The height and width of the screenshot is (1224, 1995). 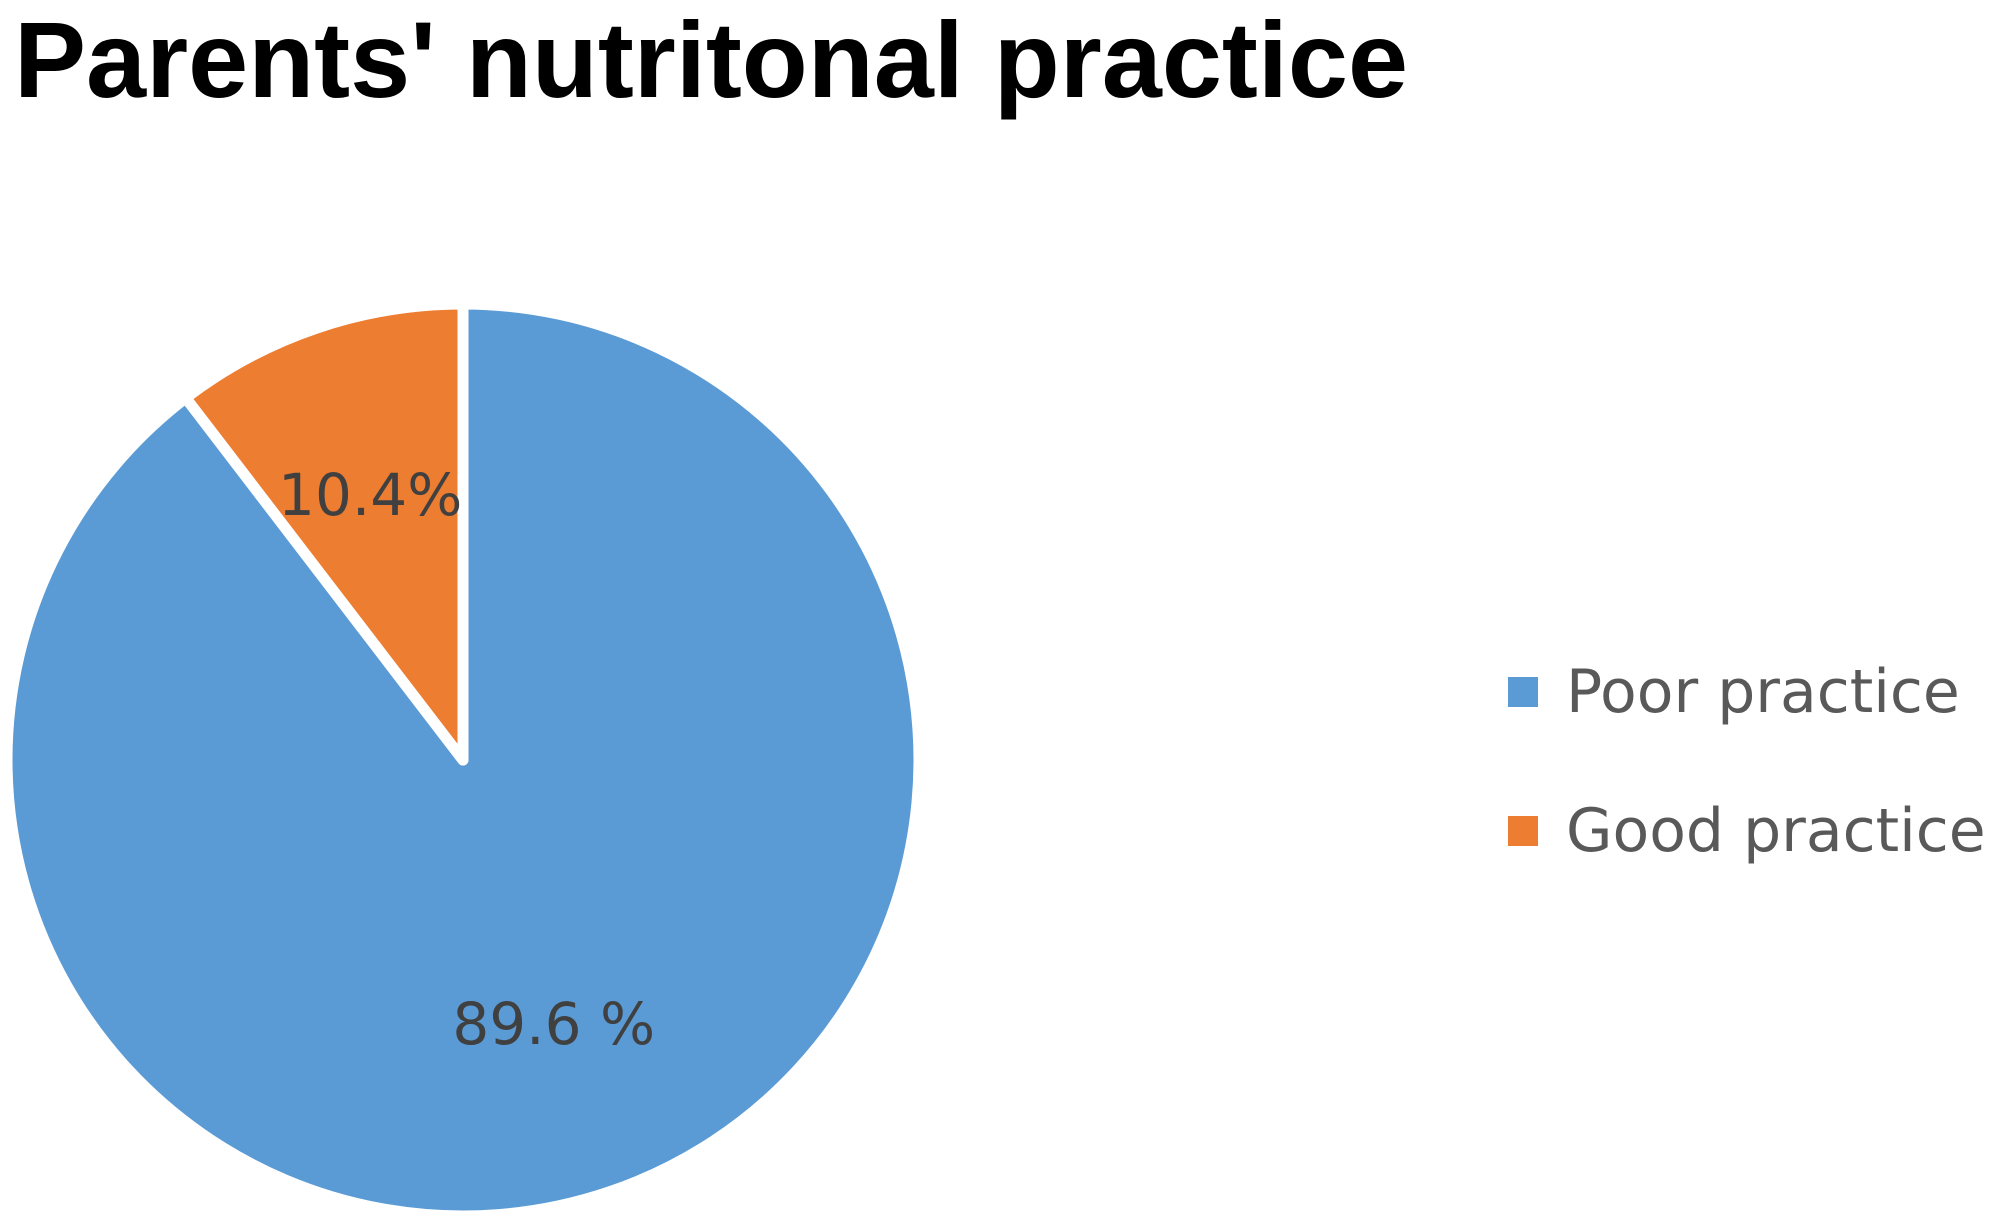 I want to click on legend-item-poor-practice: Poor practice, so click(x=1747, y=692).